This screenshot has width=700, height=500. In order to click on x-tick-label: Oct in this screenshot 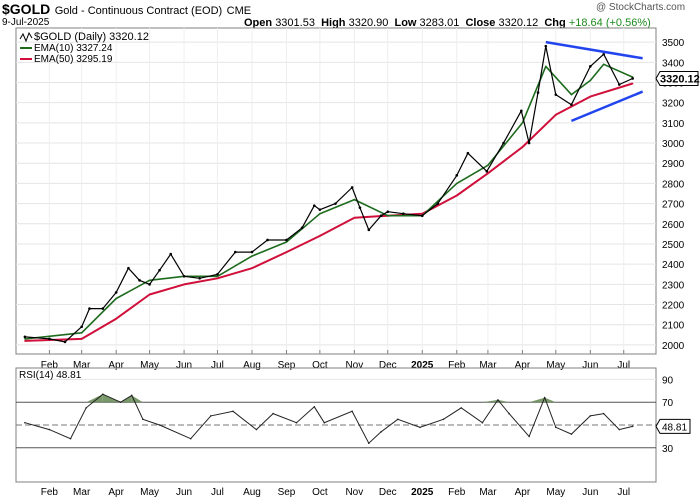, I will do `click(320, 365)`.